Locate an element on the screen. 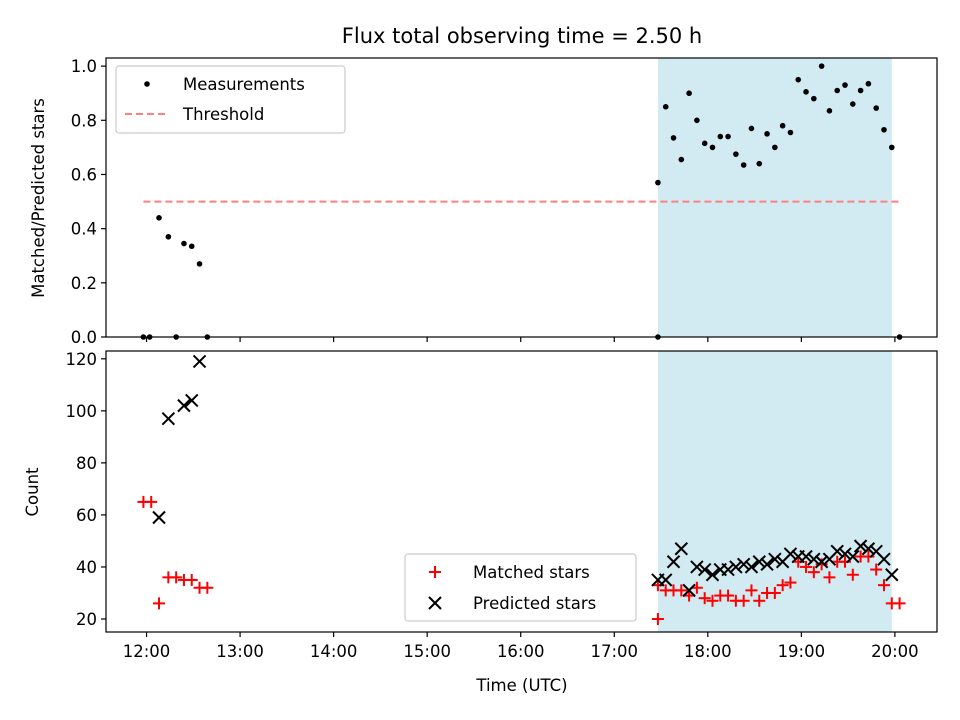 Image resolution: width=960 pixels, height=720 pixels. x-tick-label: 18:00 is located at coordinates (708, 651).